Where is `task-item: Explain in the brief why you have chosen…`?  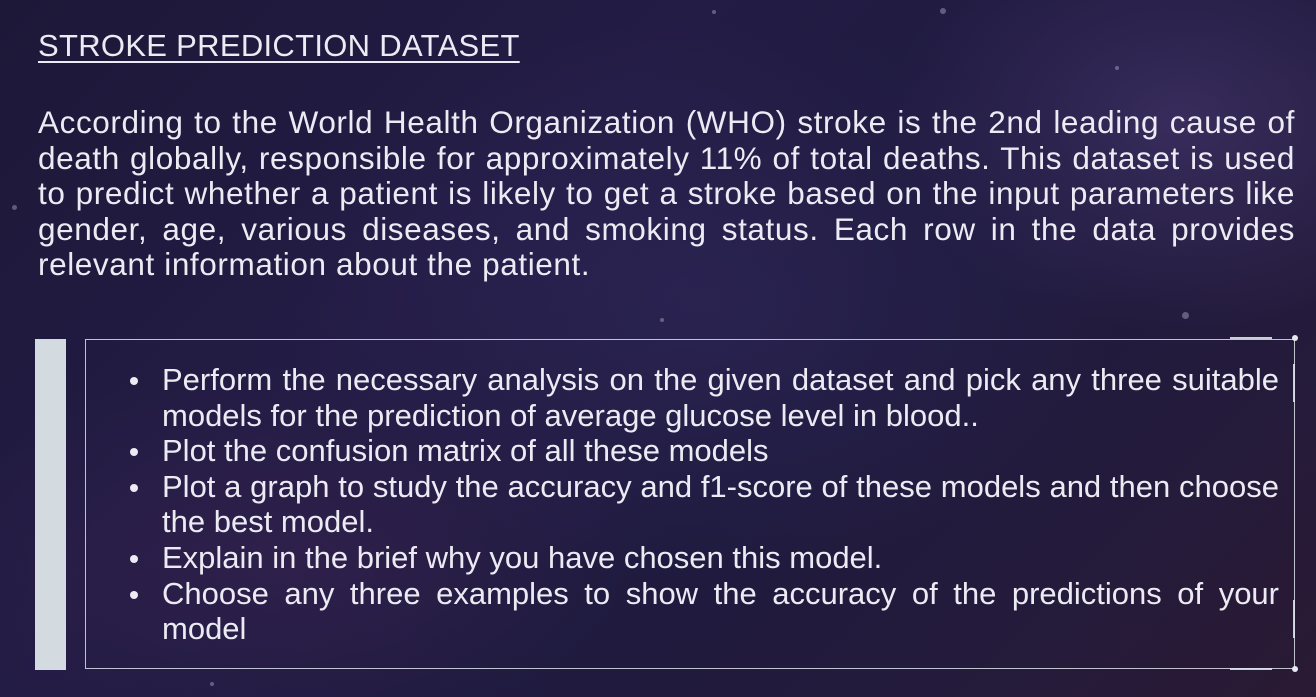
task-item: Explain in the brief why you have chosen… is located at coordinates (704, 557).